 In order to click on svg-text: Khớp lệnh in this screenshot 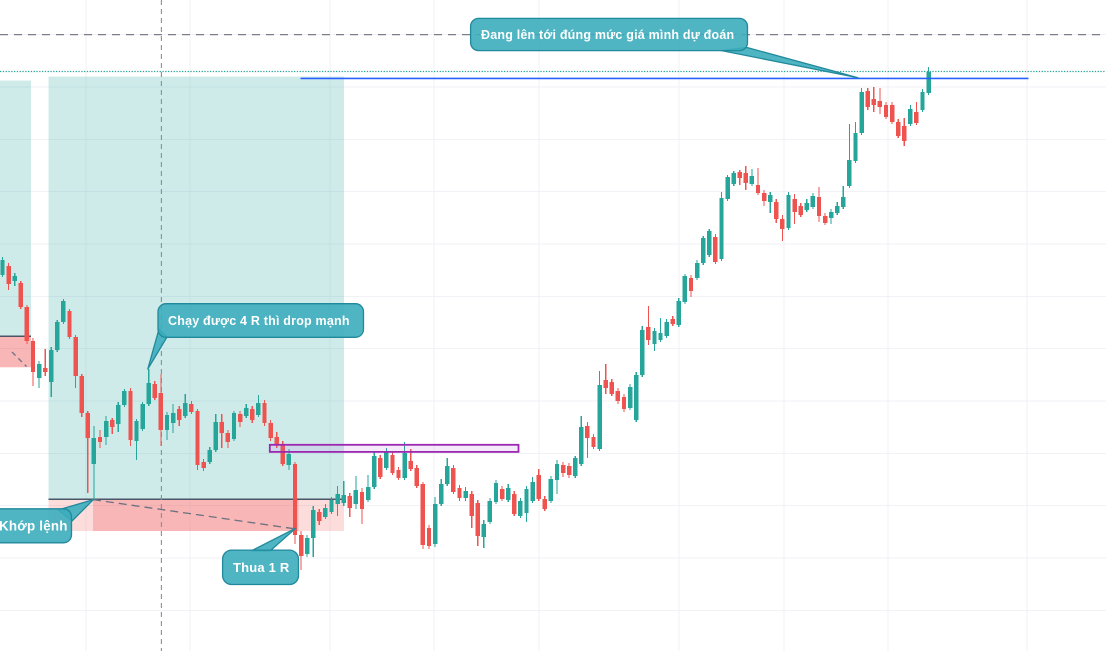, I will do `click(34, 526)`.